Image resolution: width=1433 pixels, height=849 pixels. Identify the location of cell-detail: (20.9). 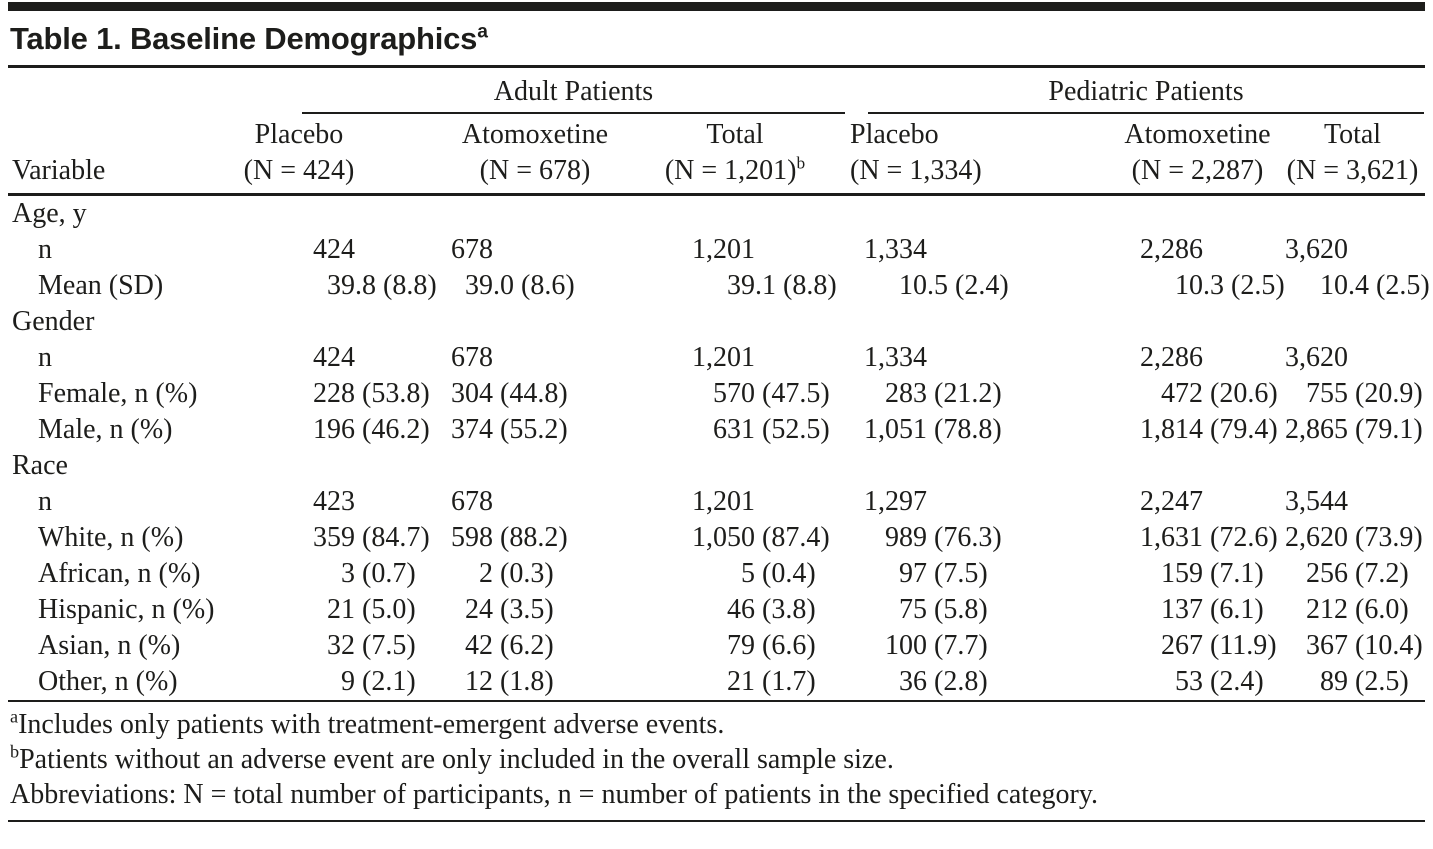
(1385, 394).